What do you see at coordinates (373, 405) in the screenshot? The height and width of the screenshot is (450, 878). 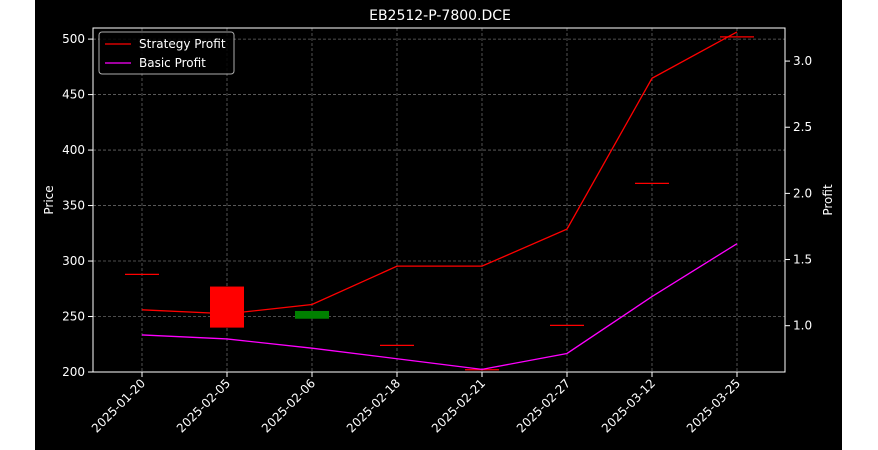 I see `x-tick-label: 2025-02-18` at bounding box center [373, 405].